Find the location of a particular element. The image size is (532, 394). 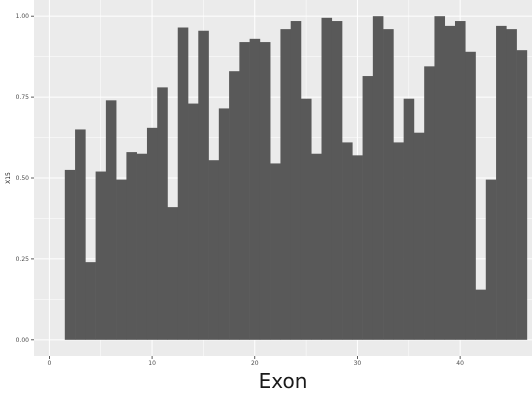

x-tick-label: 30 is located at coordinates (358, 363).